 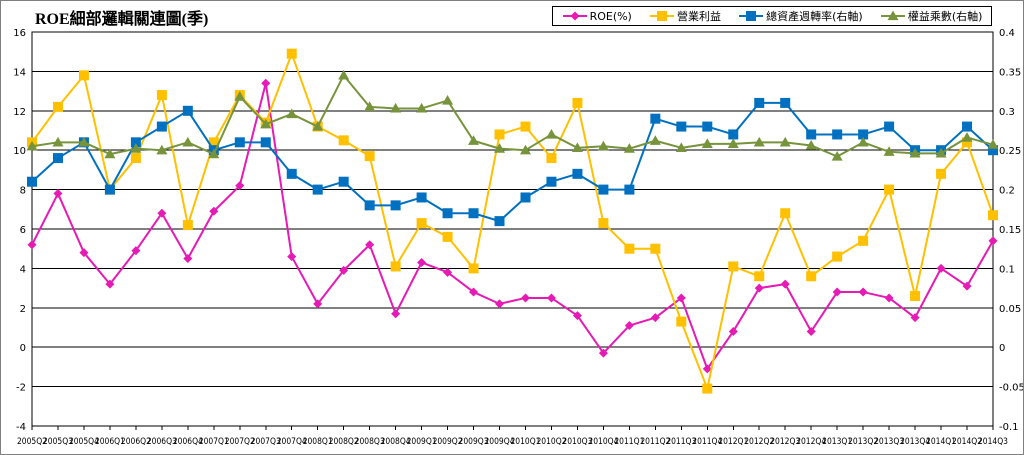 What do you see at coordinates (610, 16) in the screenshot?
I see `legend-label: ROE(%)` at bounding box center [610, 16].